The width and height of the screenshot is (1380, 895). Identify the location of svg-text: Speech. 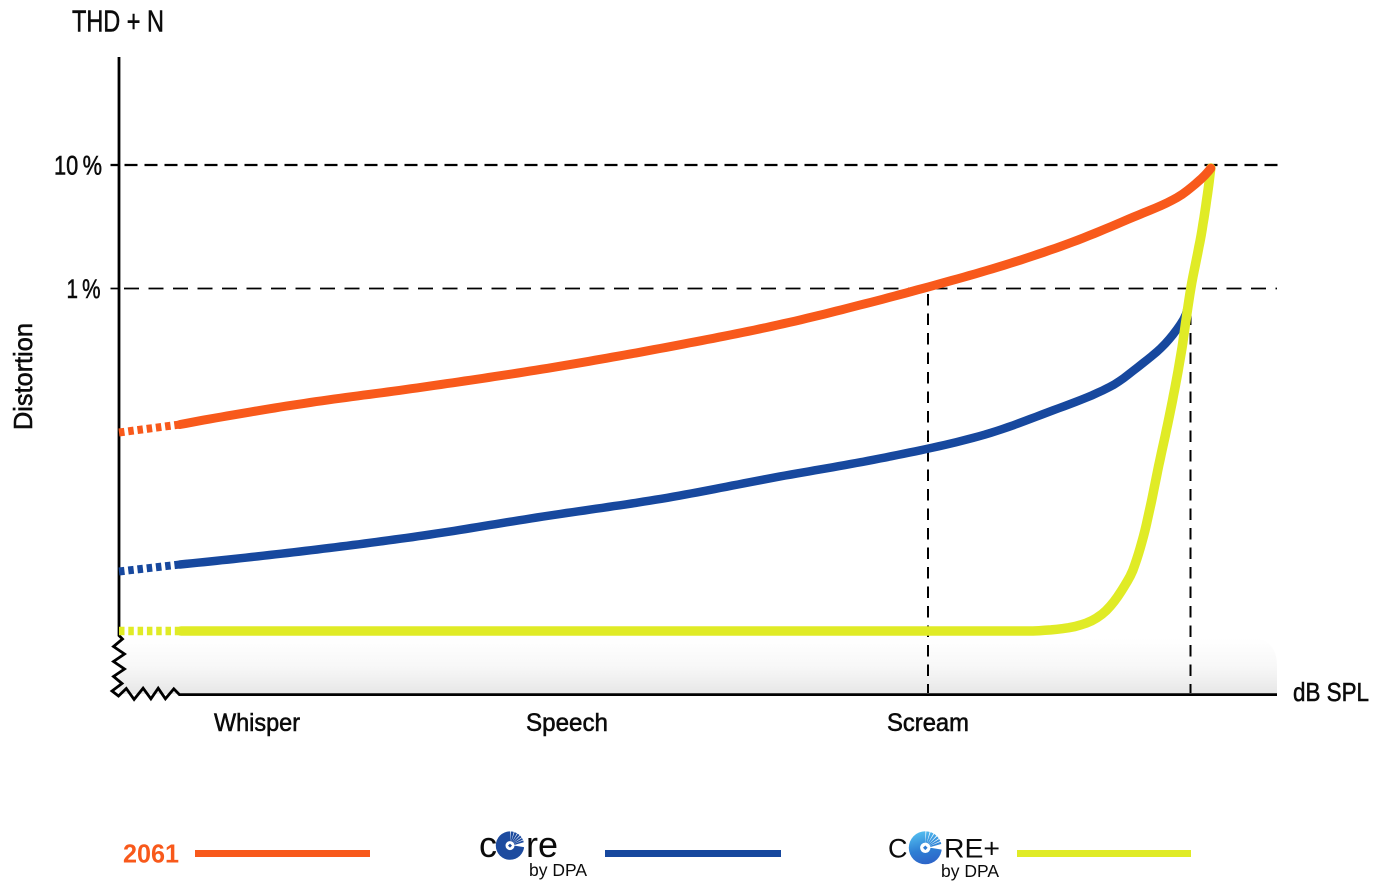
(567, 723).